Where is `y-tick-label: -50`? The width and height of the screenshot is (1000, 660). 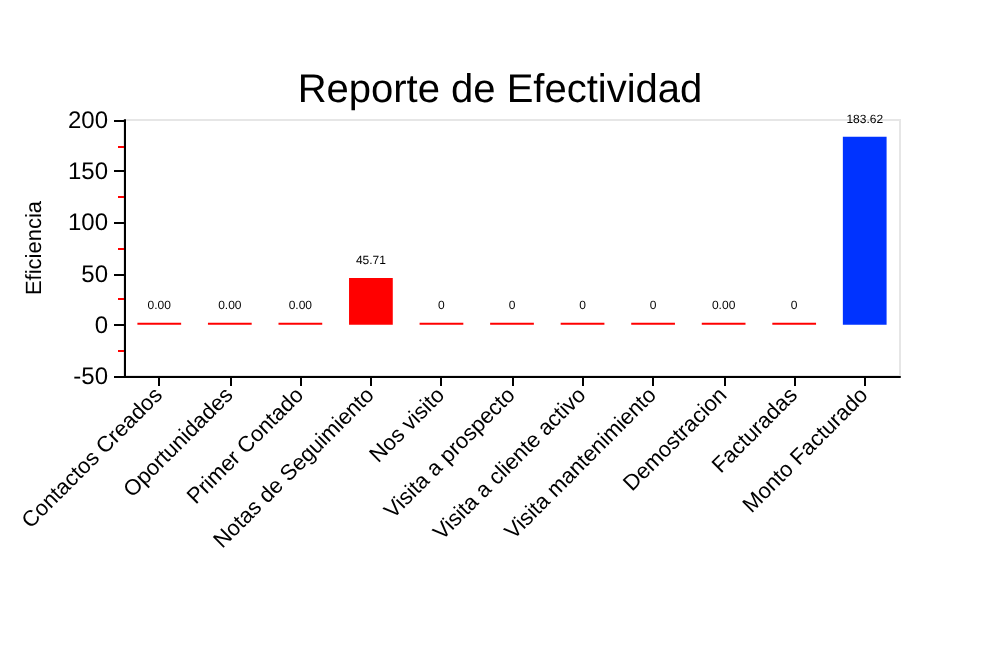 y-tick-label: -50 is located at coordinates (91, 376).